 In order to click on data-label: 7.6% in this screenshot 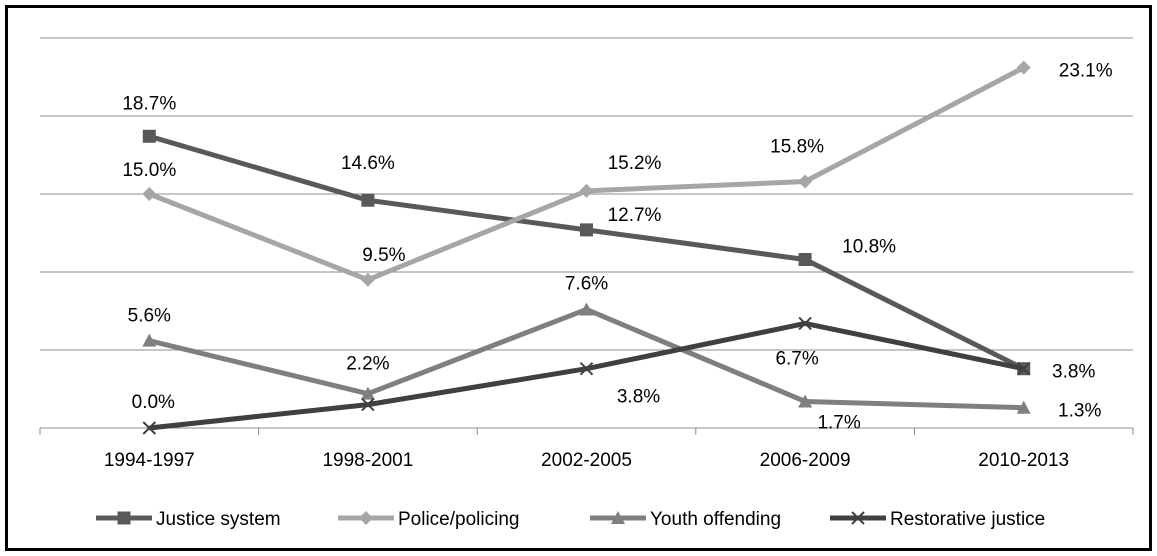, I will do `click(586, 283)`.